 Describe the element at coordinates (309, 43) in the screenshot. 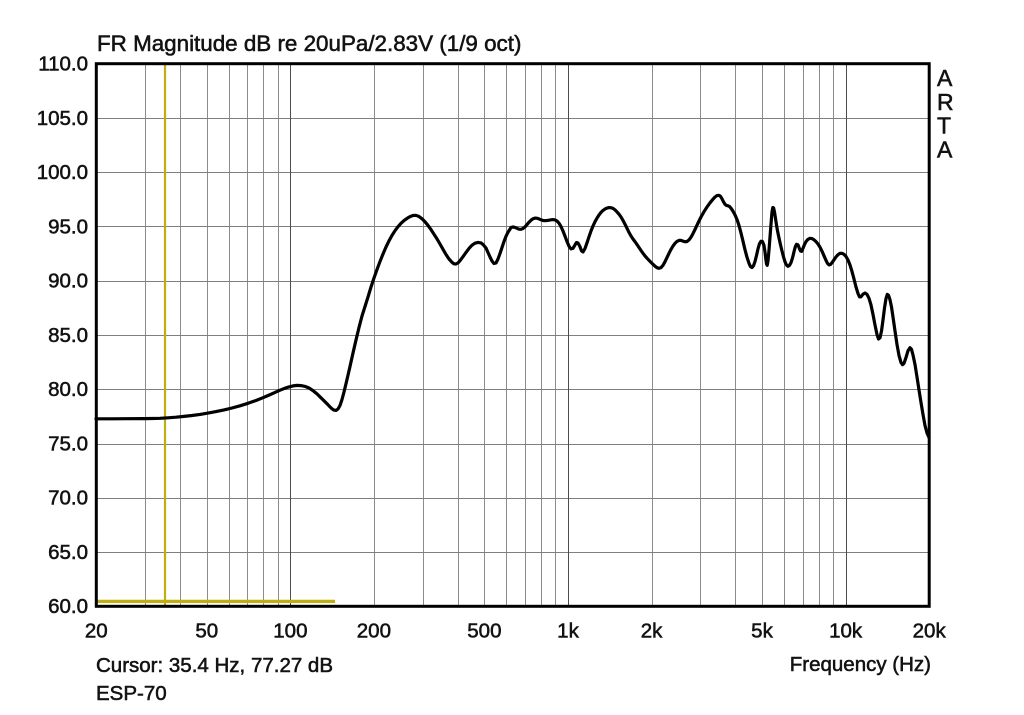

I see `svg-text:FR Magnitude dB re 20uPa/2.83V: FR Magnitude dB re 20uPa/2.83V (1/9 oct)` at that location.